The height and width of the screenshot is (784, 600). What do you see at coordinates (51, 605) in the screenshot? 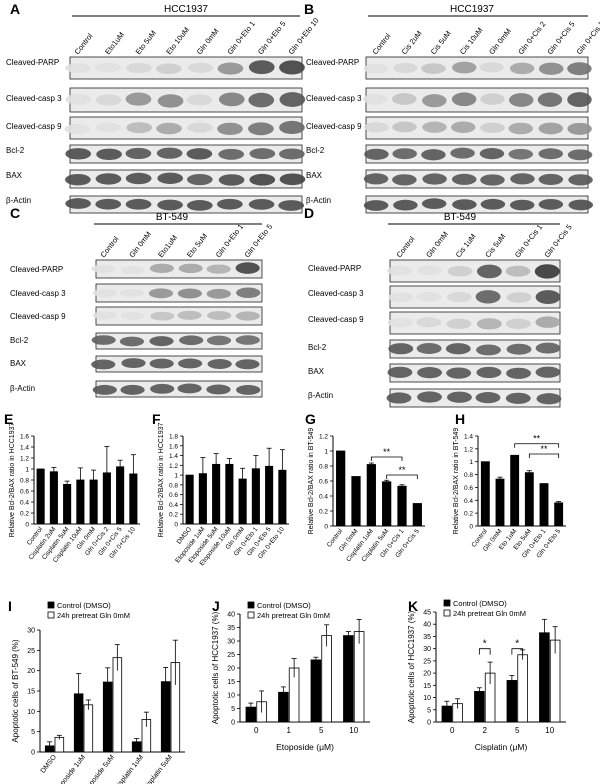
I see `legend-swatch` at bounding box center [51, 605].